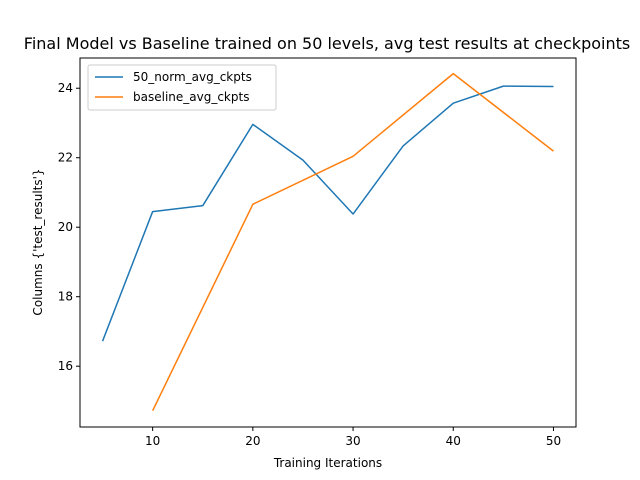 The image size is (640, 480). Describe the element at coordinates (152, 441) in the screenshot. I see `x-tick-label: 10` at that location.